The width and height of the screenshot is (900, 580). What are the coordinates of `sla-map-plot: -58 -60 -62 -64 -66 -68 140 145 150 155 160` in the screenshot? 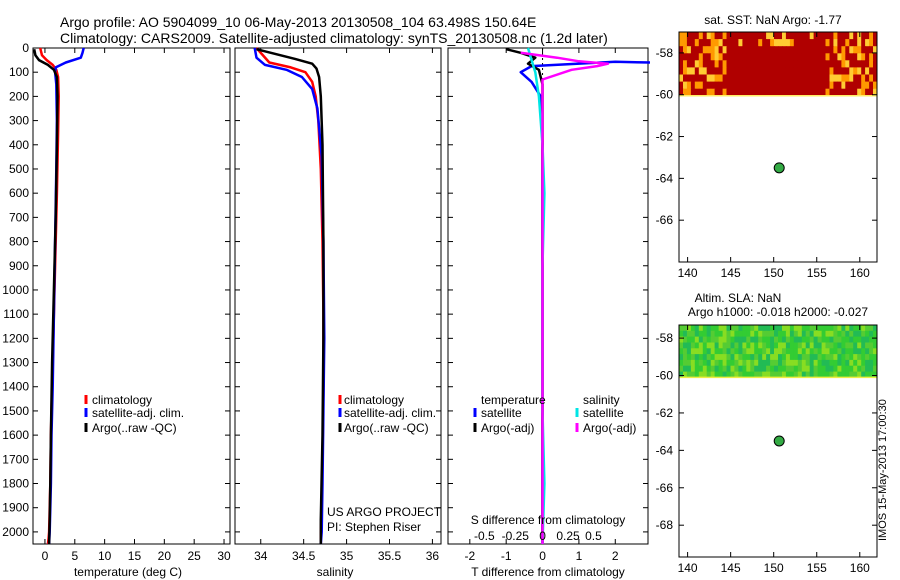 It's located at (767, 449).